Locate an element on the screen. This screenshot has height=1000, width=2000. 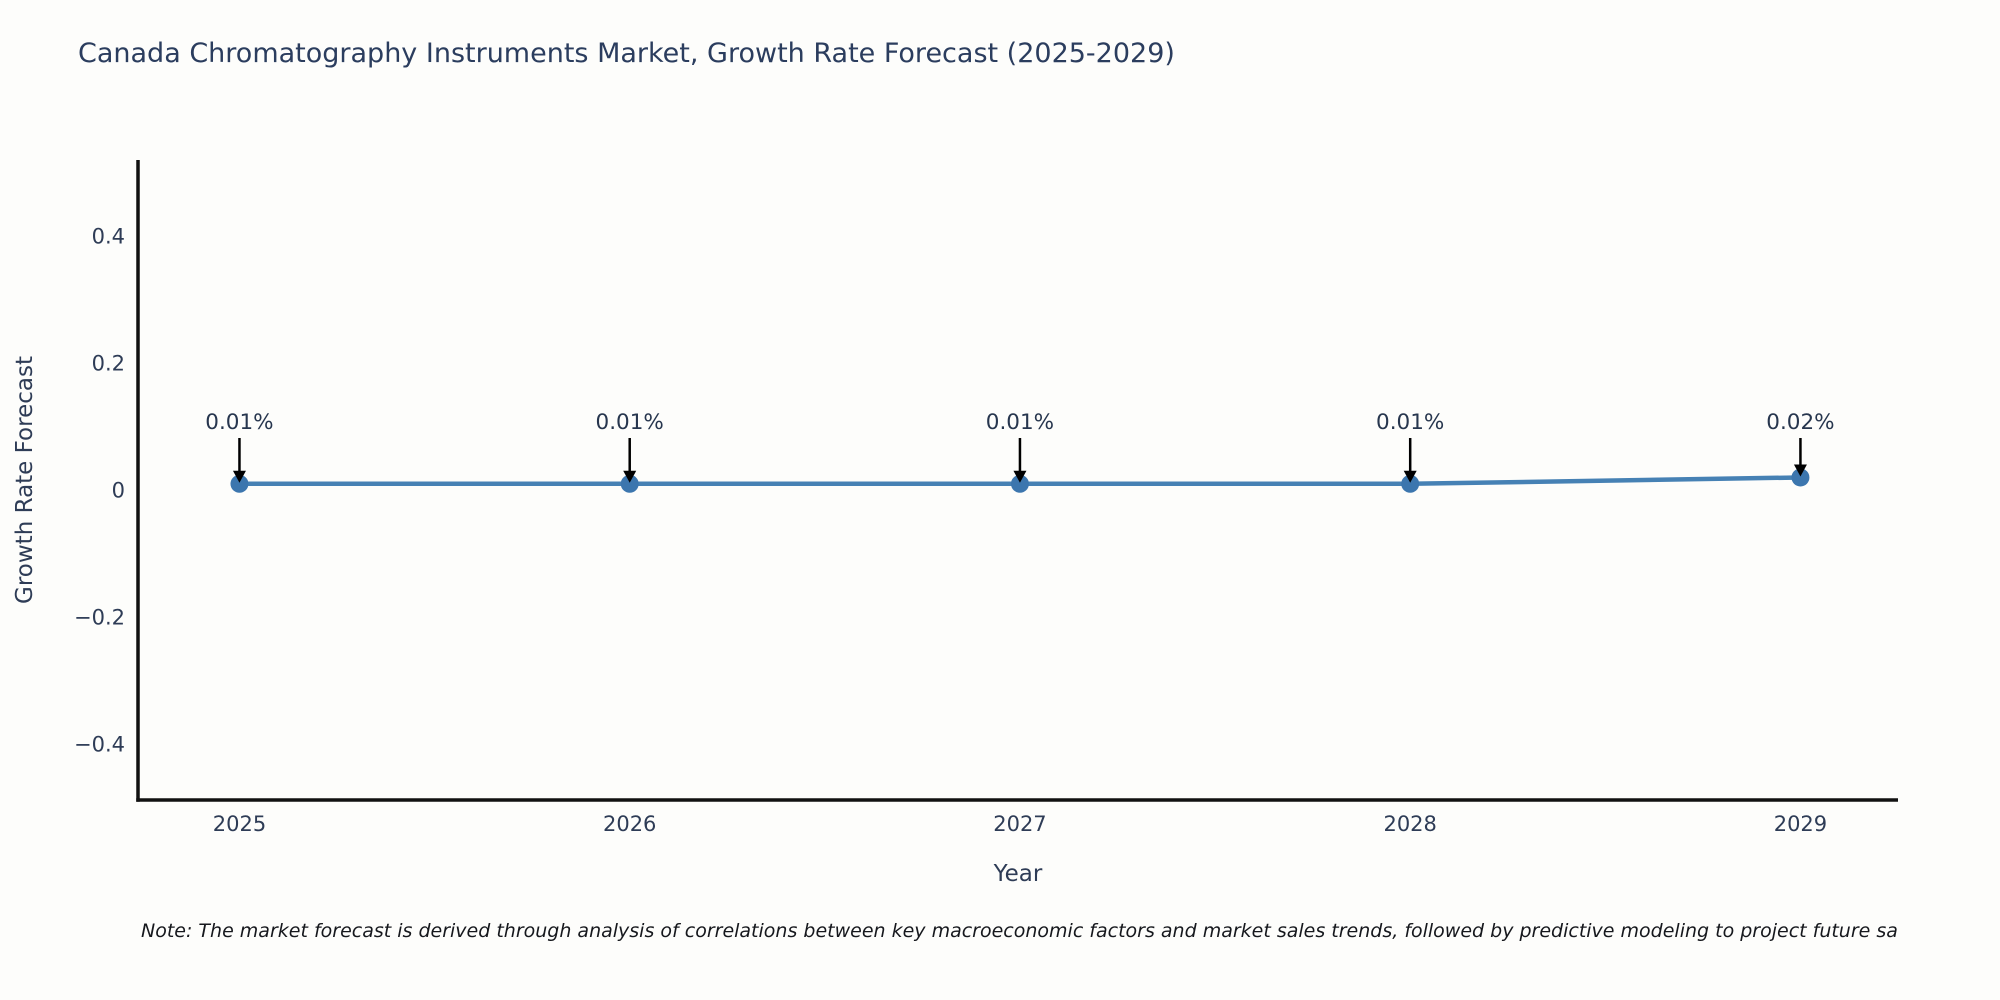
annotation-label: 0.02% is located at coordinates (1800, 422).